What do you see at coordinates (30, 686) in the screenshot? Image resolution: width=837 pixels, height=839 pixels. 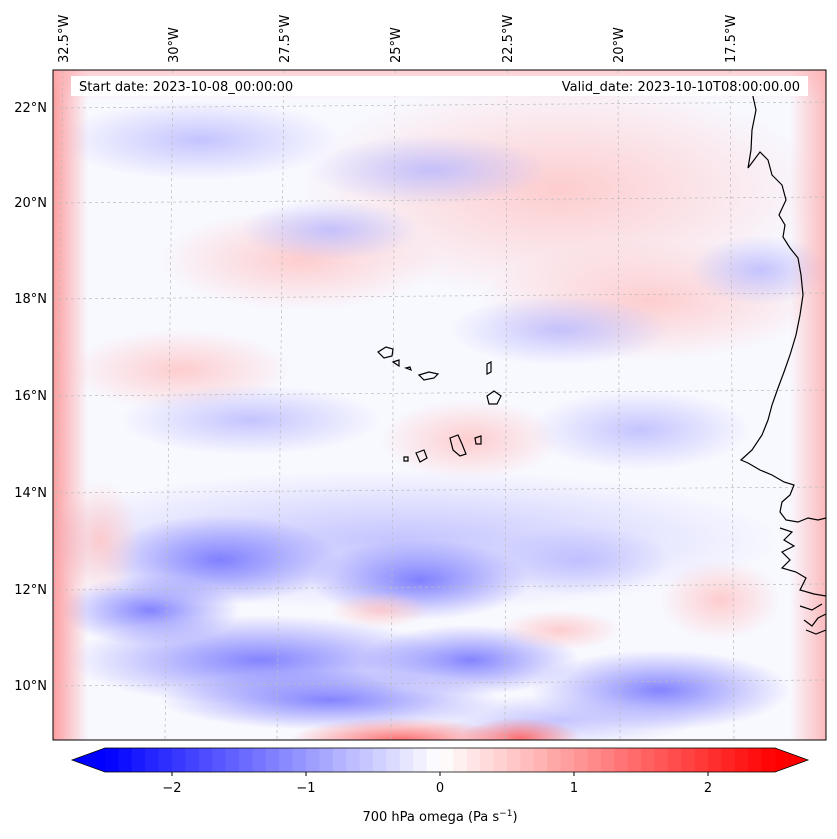 I see `lat-label-10n: 10°N` at bounding box center [30, 686].